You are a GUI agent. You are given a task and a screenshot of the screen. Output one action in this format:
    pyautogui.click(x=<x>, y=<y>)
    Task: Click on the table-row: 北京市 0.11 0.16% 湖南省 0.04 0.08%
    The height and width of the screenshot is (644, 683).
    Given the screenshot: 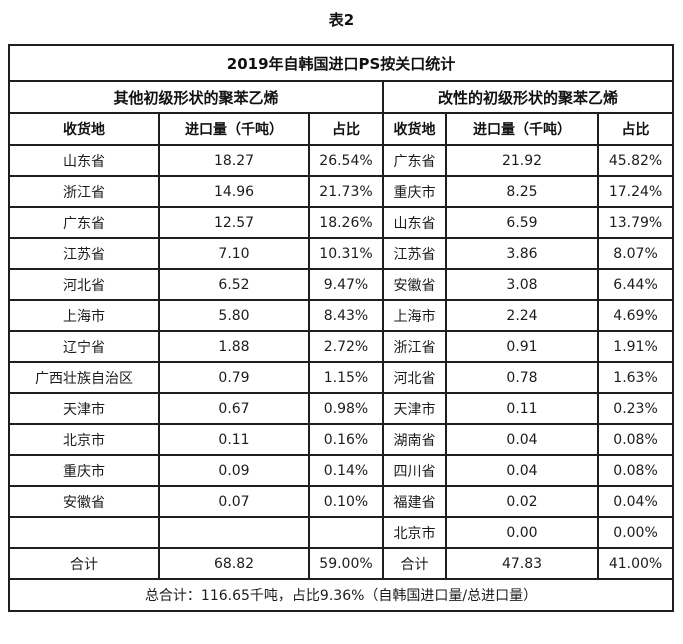 What is the action you would take?
    pyautogui.click(x=341, y=439)
    